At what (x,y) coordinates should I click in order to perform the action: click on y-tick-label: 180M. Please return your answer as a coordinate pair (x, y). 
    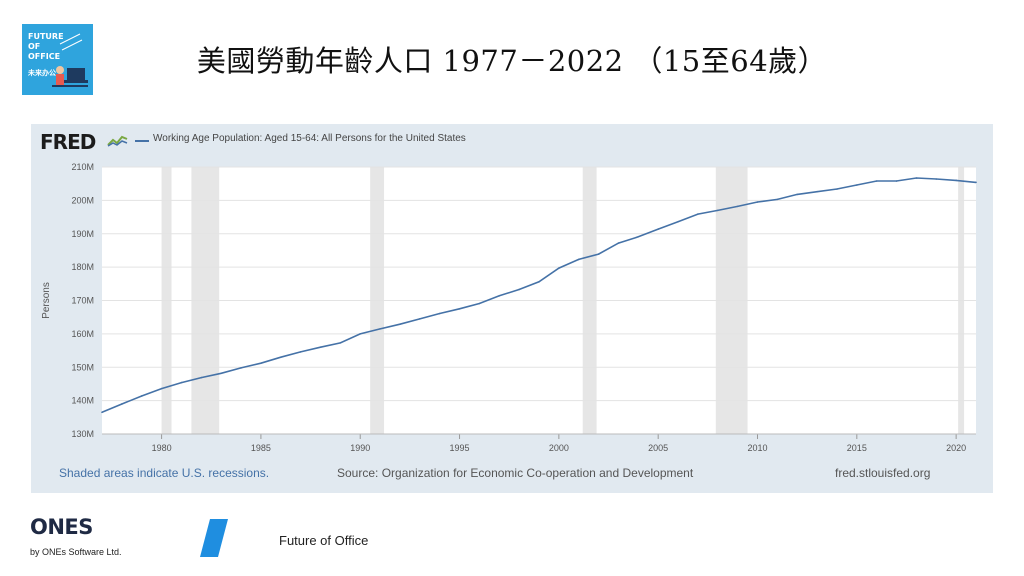
    Looking at the image, I should click on (82, 267).